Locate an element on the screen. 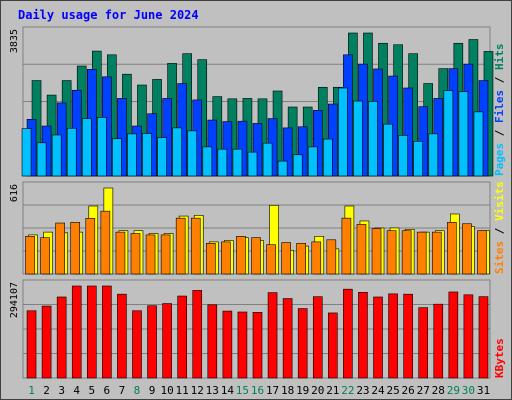  day-label-9: 9 is located at coordinates (152, 390).